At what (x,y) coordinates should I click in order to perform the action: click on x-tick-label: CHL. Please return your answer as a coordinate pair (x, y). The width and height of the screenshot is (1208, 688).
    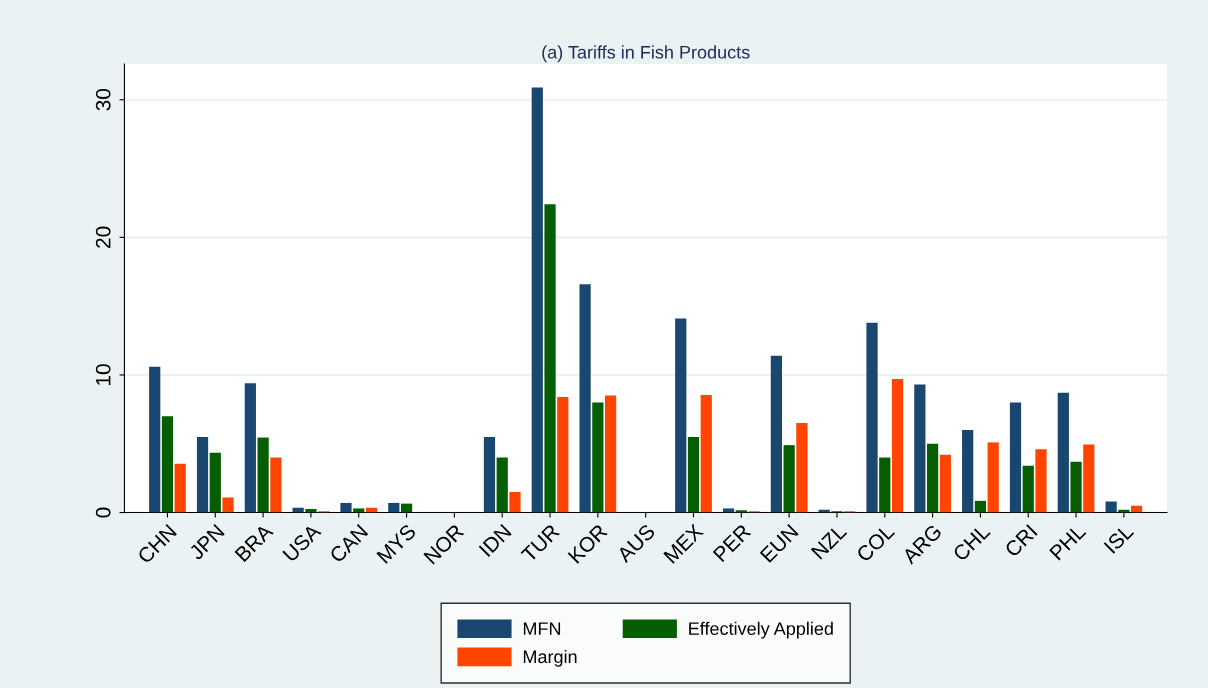
    Looking at the image, I should click on (971, 542).